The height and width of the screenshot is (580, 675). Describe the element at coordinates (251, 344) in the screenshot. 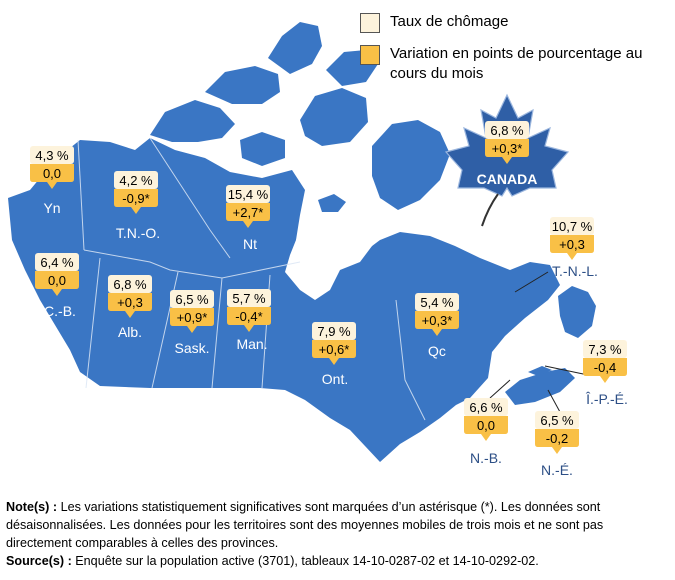

I see `region-label-man: Man.` at that location.